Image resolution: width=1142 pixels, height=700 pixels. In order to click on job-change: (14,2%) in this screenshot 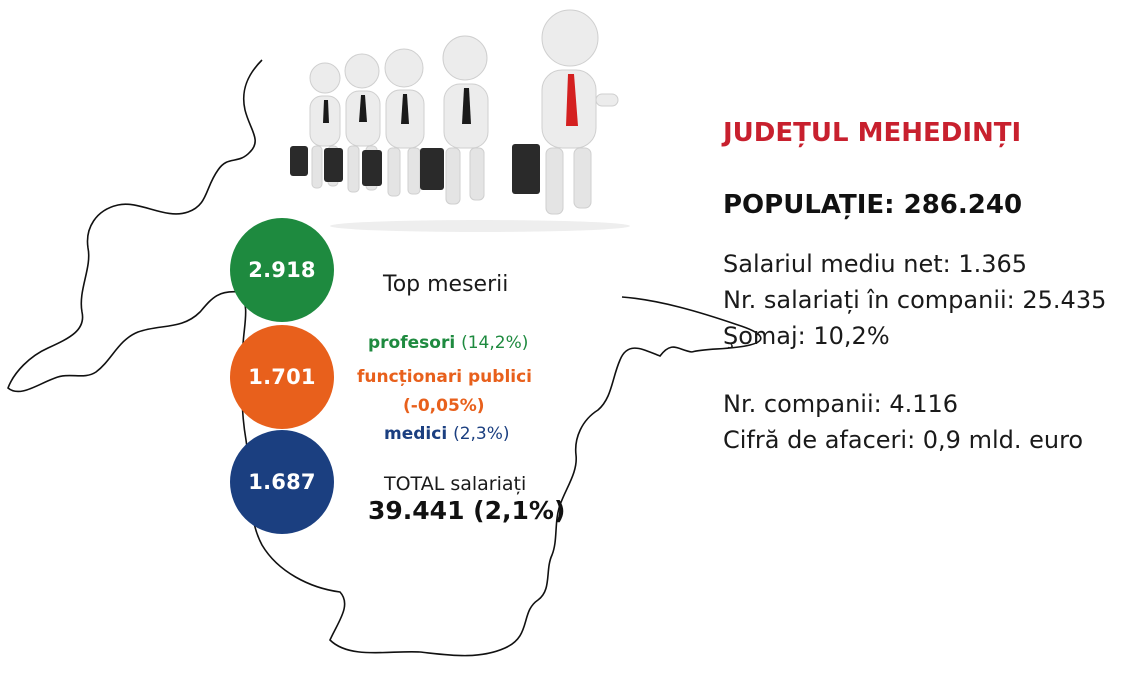, I will do `click(495, 343)`.